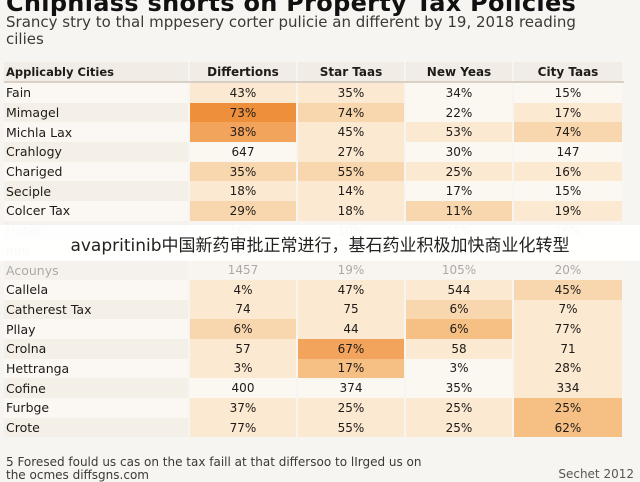  I want to click on value-cell: 62%, so click(568, 427).